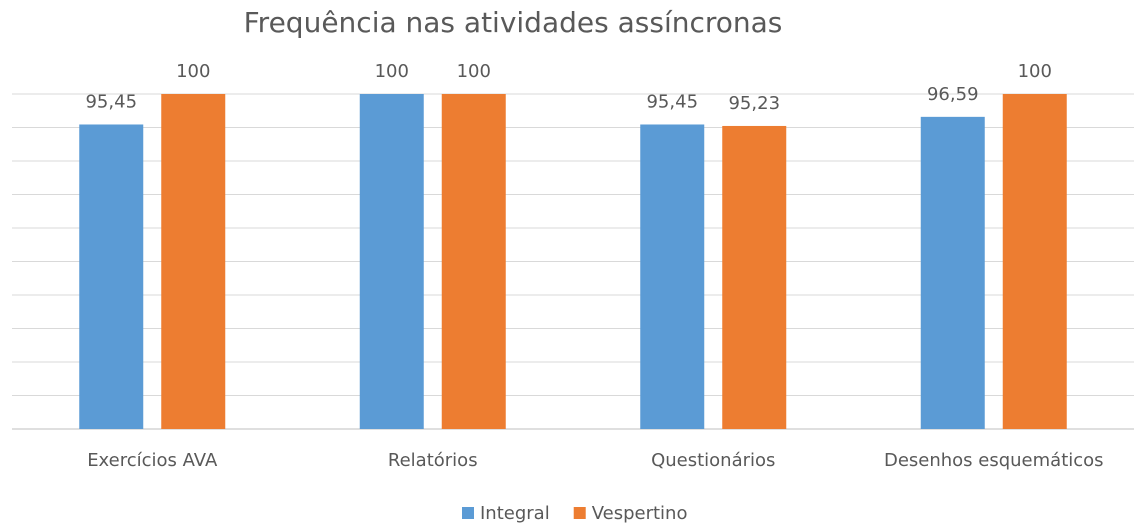  Describe the element at coordinates (433, 460) in the screenshot. I see `x-tick-label: Relatórios` at that location.